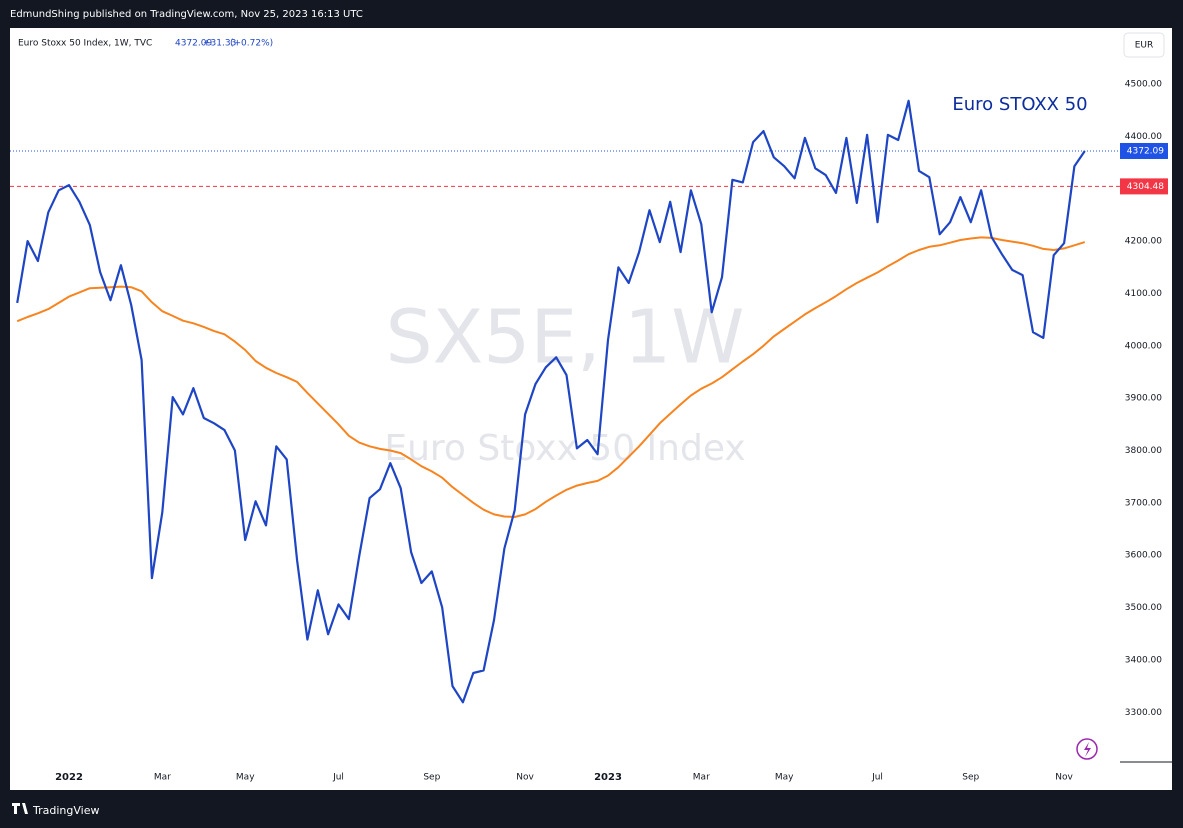 The height and width of the screenshot is (828, 1183). Describe the element at coordinates (1143, 294) in the screenshot. I see `y-tick-label: 4100.00` at that location.